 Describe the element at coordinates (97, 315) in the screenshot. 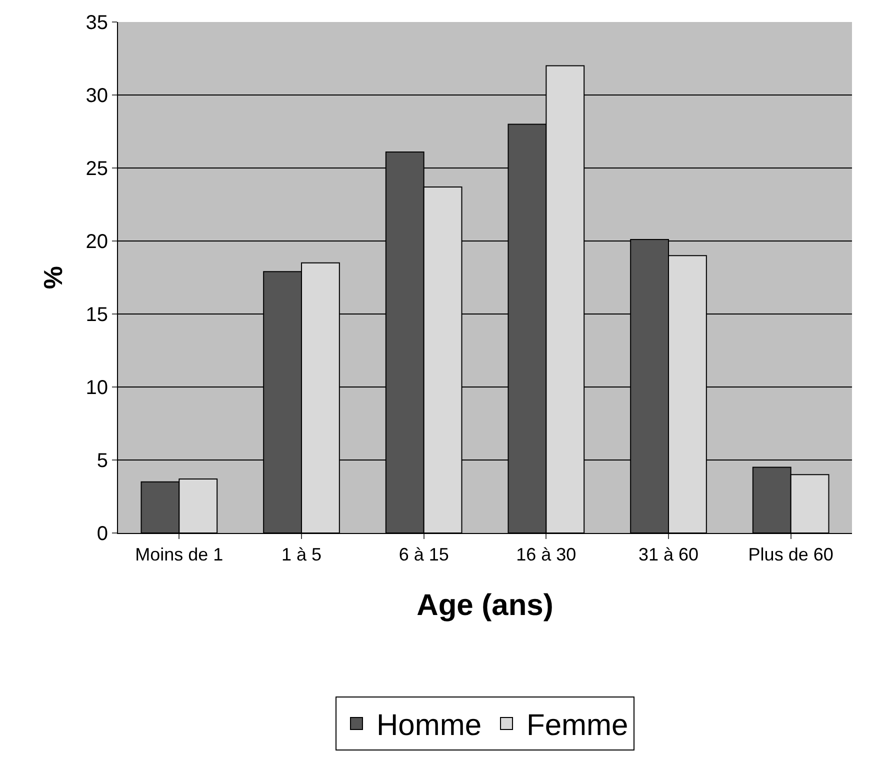

I see `y-tick-label: 15` at that location.